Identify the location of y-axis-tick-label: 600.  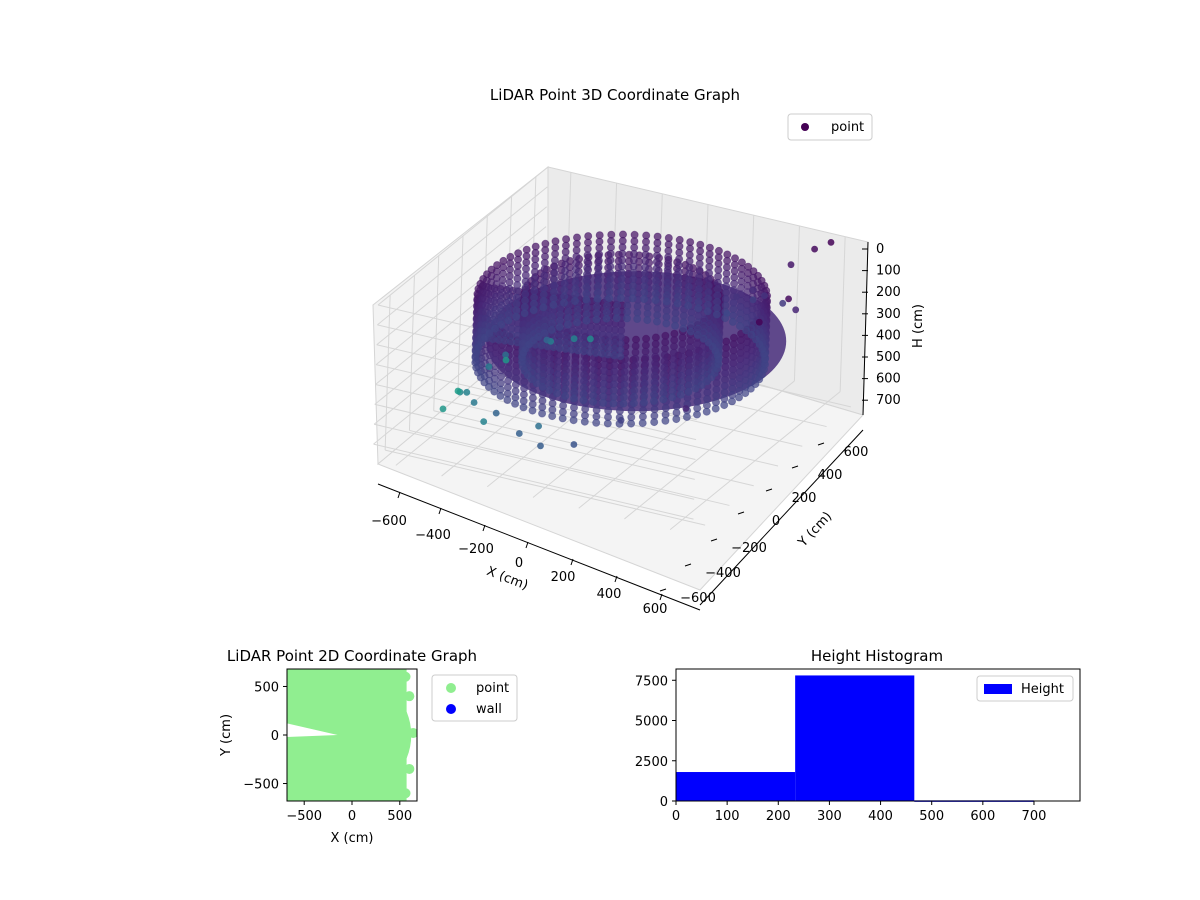
(856, 452).